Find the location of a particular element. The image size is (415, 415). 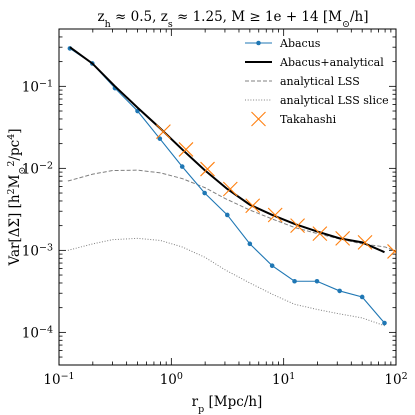

x-tick-label: 10⁰ is located at coordinates (171, 380).